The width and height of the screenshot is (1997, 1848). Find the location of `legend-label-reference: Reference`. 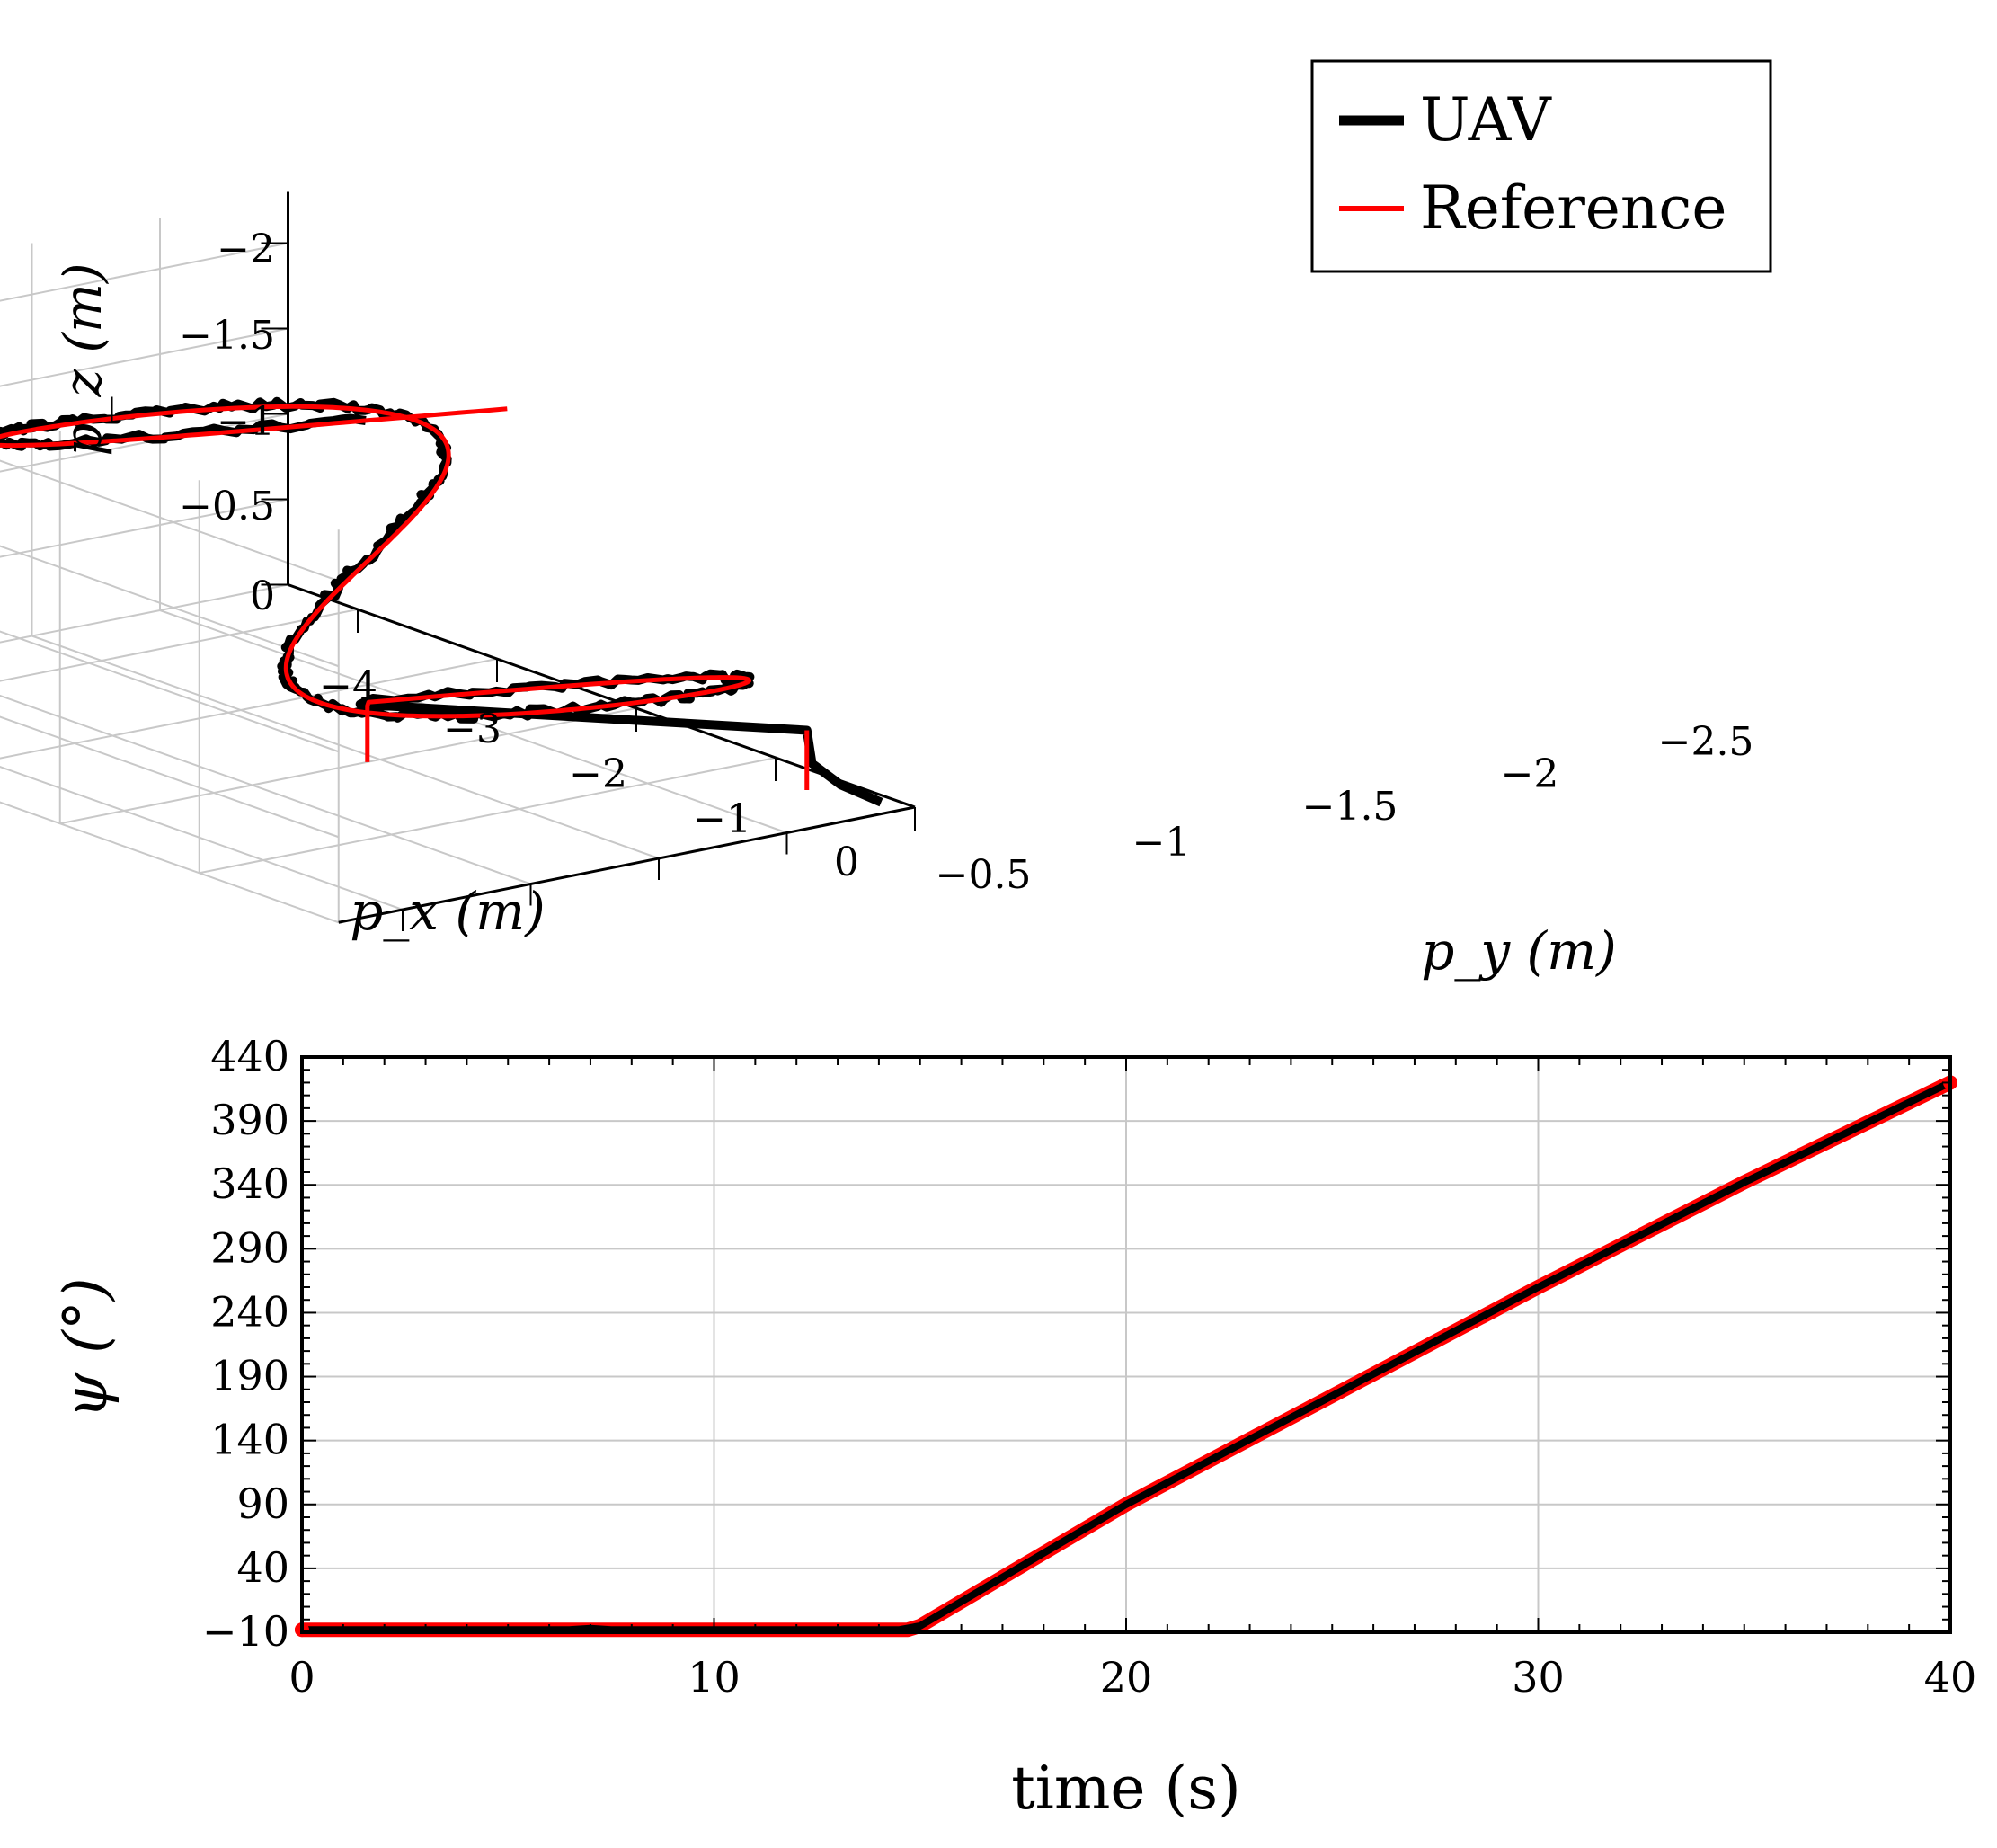

legend-label-reference: Reference is located at coordinates (1573, 208).